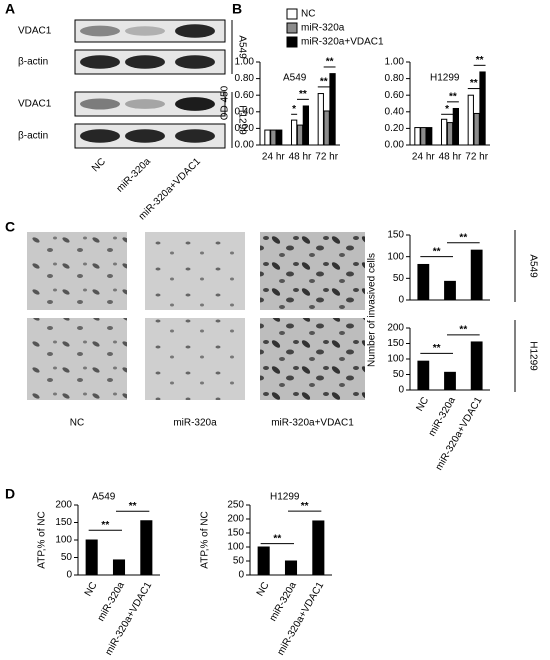 Image resolution: width=550 pixels, height=660 pixels. Describe the element at coordinates (447, 109) in the screenshot. I see `significance-label: *` at that location.